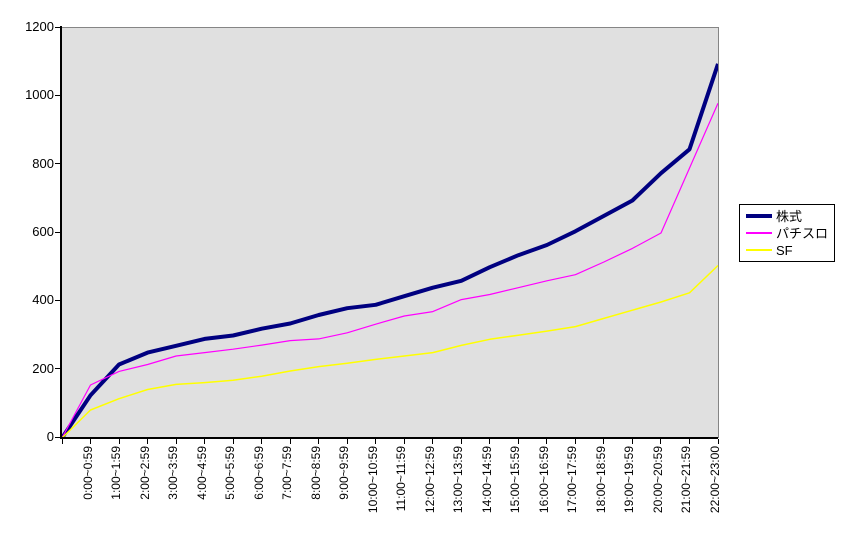 The height and width of the screenshot is (544, 841). What do you see at coordinates (173, 473) in the screenshot?
I see `x-axis-category-label: 3:00~3:59` at bounding box center [173, 473].